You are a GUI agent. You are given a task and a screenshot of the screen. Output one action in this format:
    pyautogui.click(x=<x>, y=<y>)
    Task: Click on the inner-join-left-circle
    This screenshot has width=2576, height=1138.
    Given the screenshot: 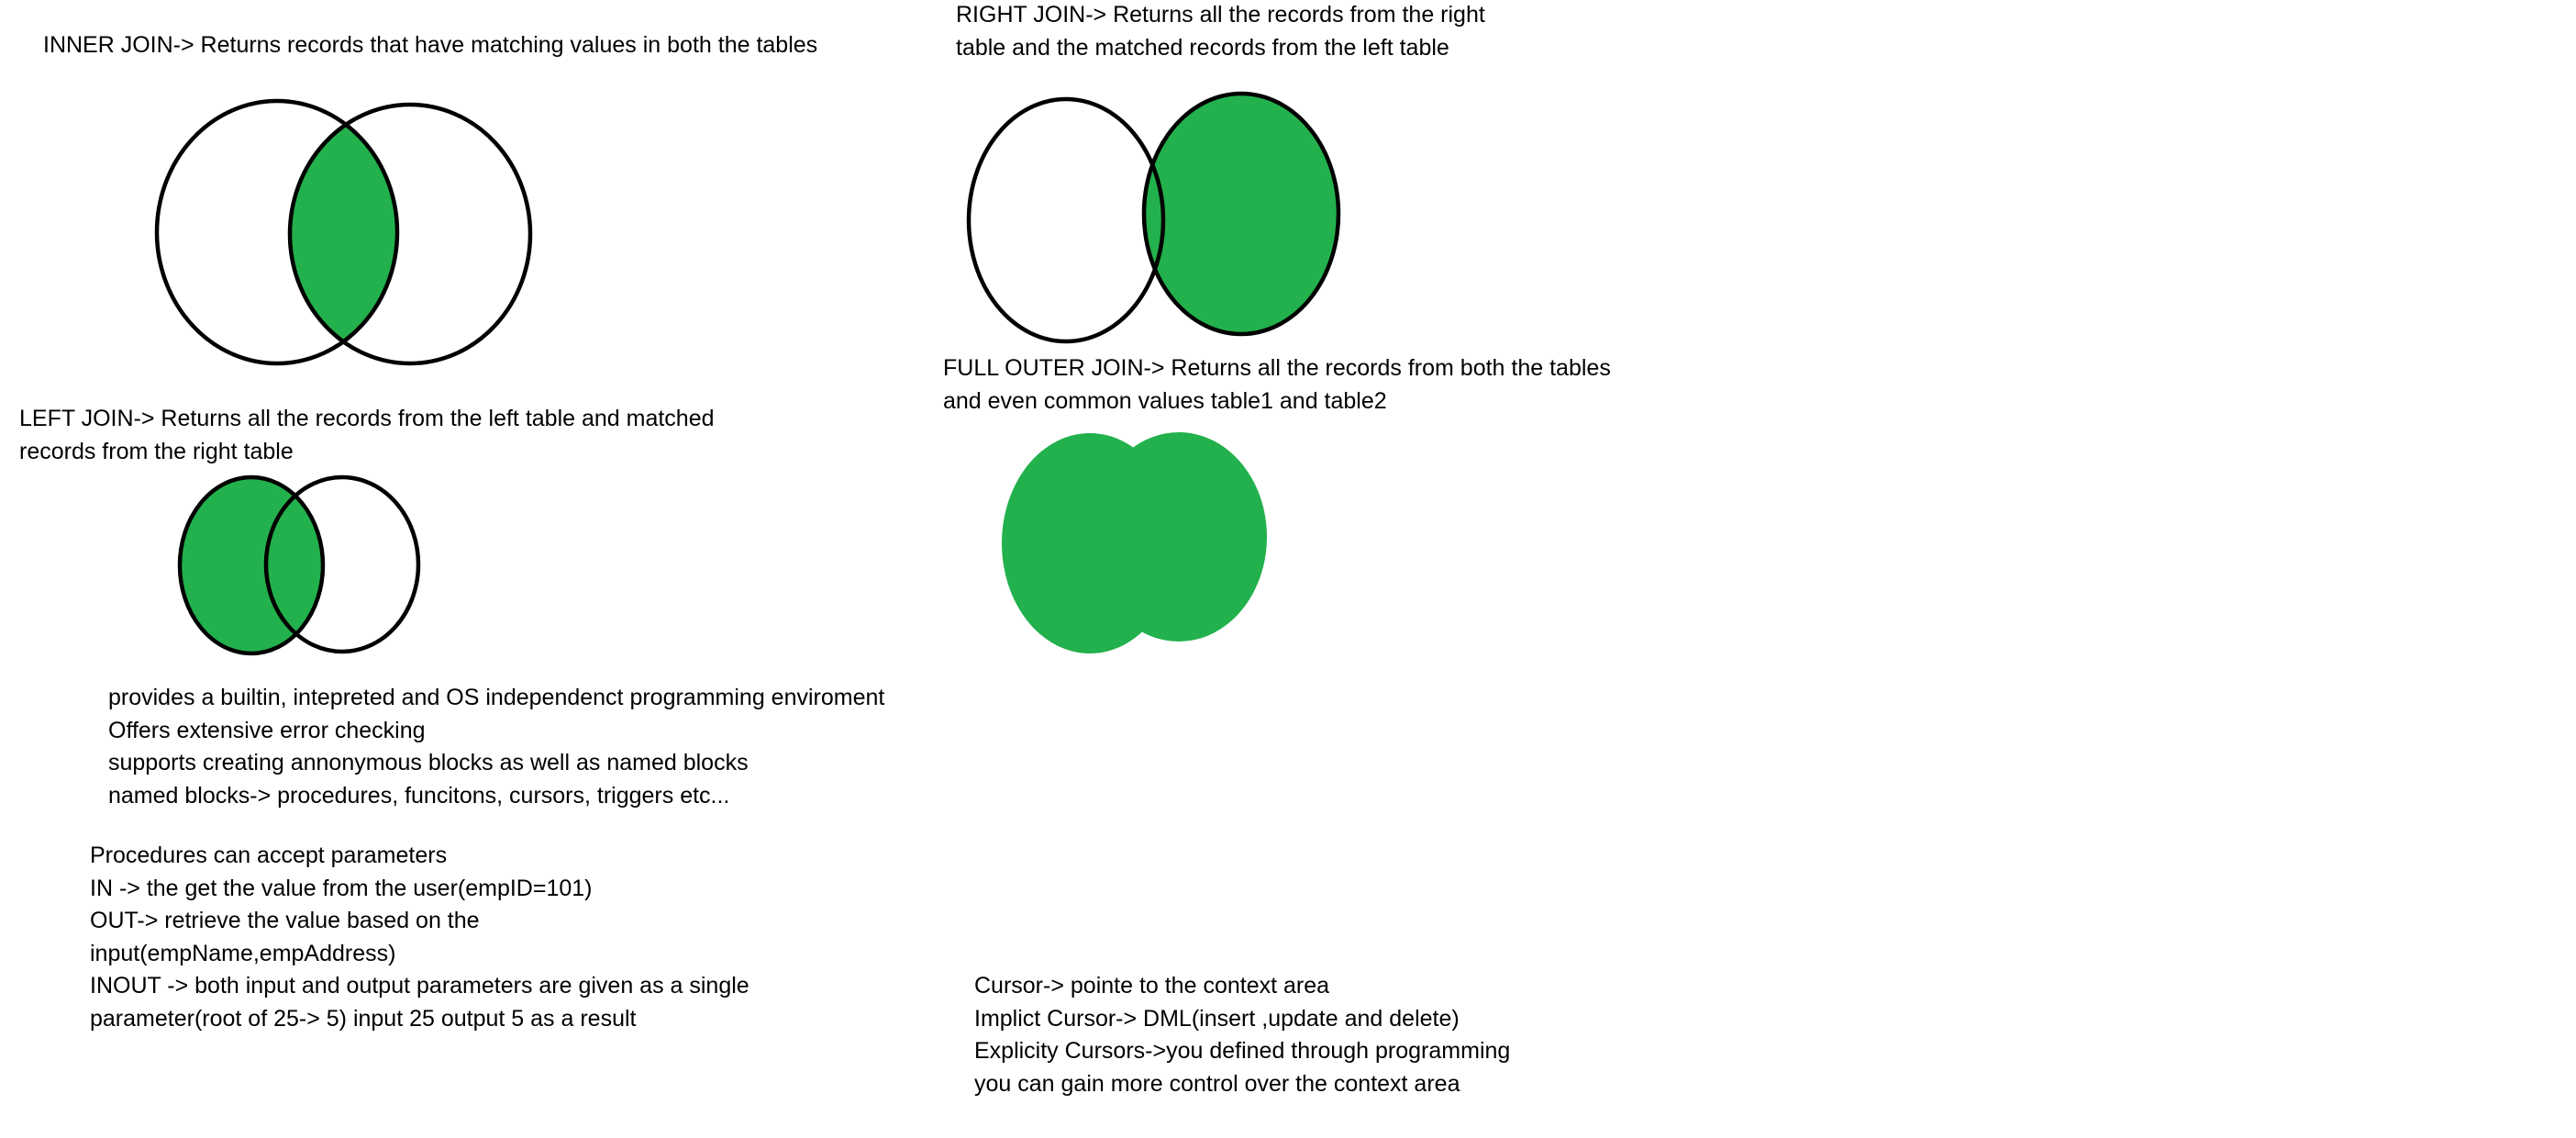 What is the action you would take?
    pyautogui.click(x=277, y=232)
    